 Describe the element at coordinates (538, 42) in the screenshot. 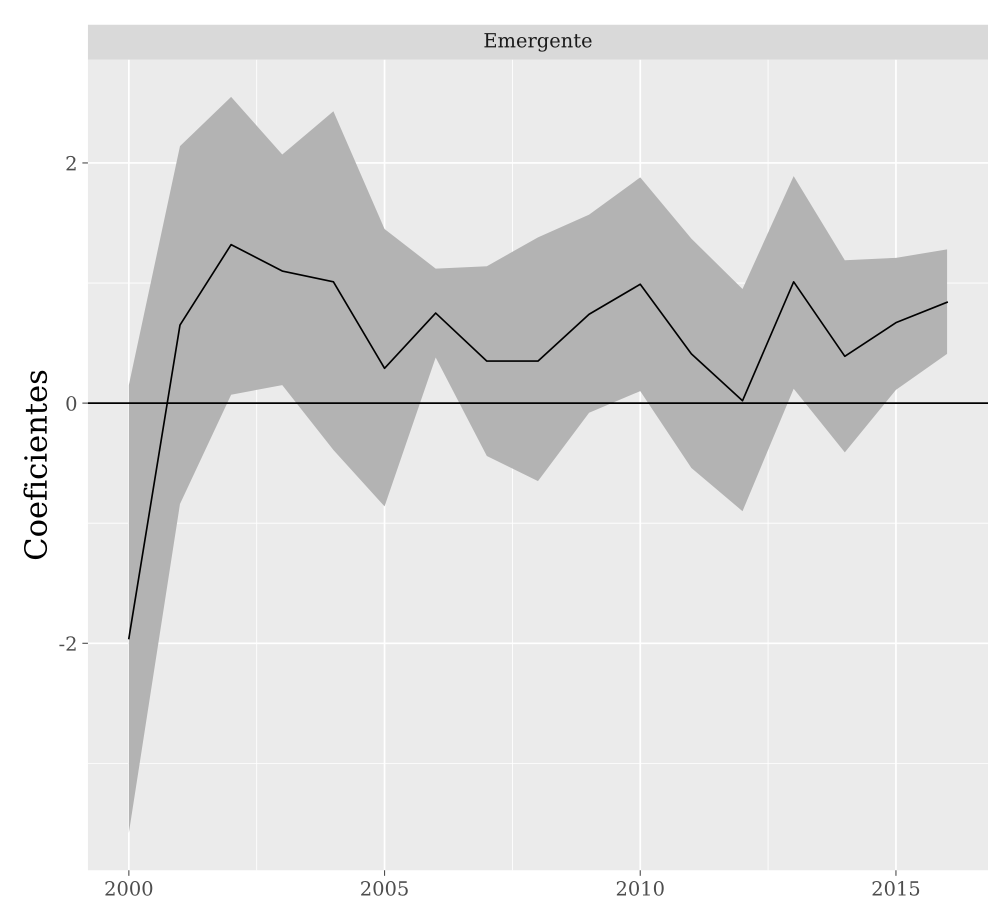

I see `chart-title: Emergente` at that location.